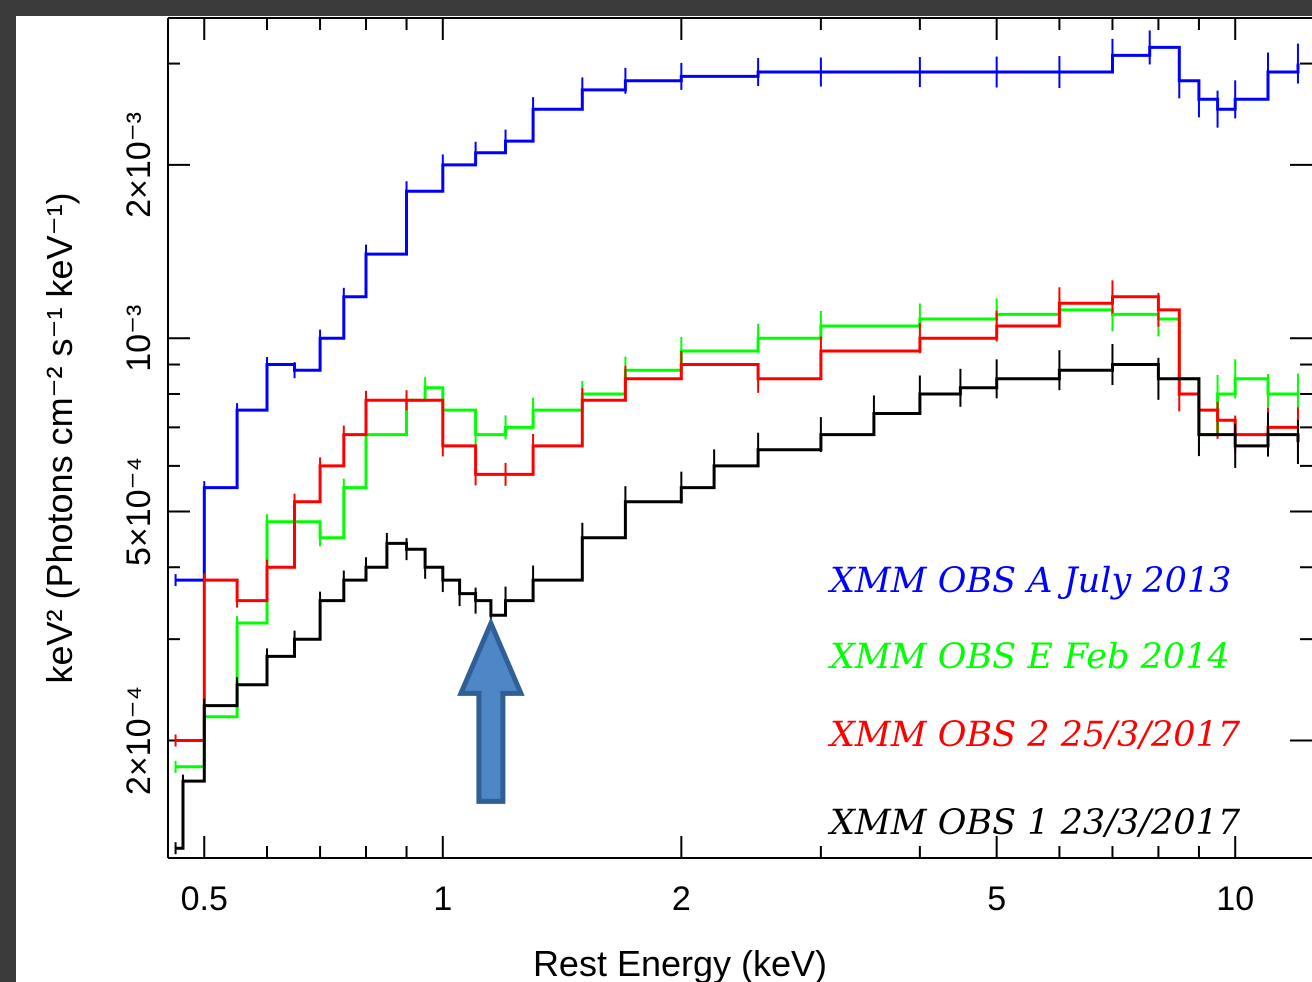  I want to click on annotation-arrow, so click(491, 710).